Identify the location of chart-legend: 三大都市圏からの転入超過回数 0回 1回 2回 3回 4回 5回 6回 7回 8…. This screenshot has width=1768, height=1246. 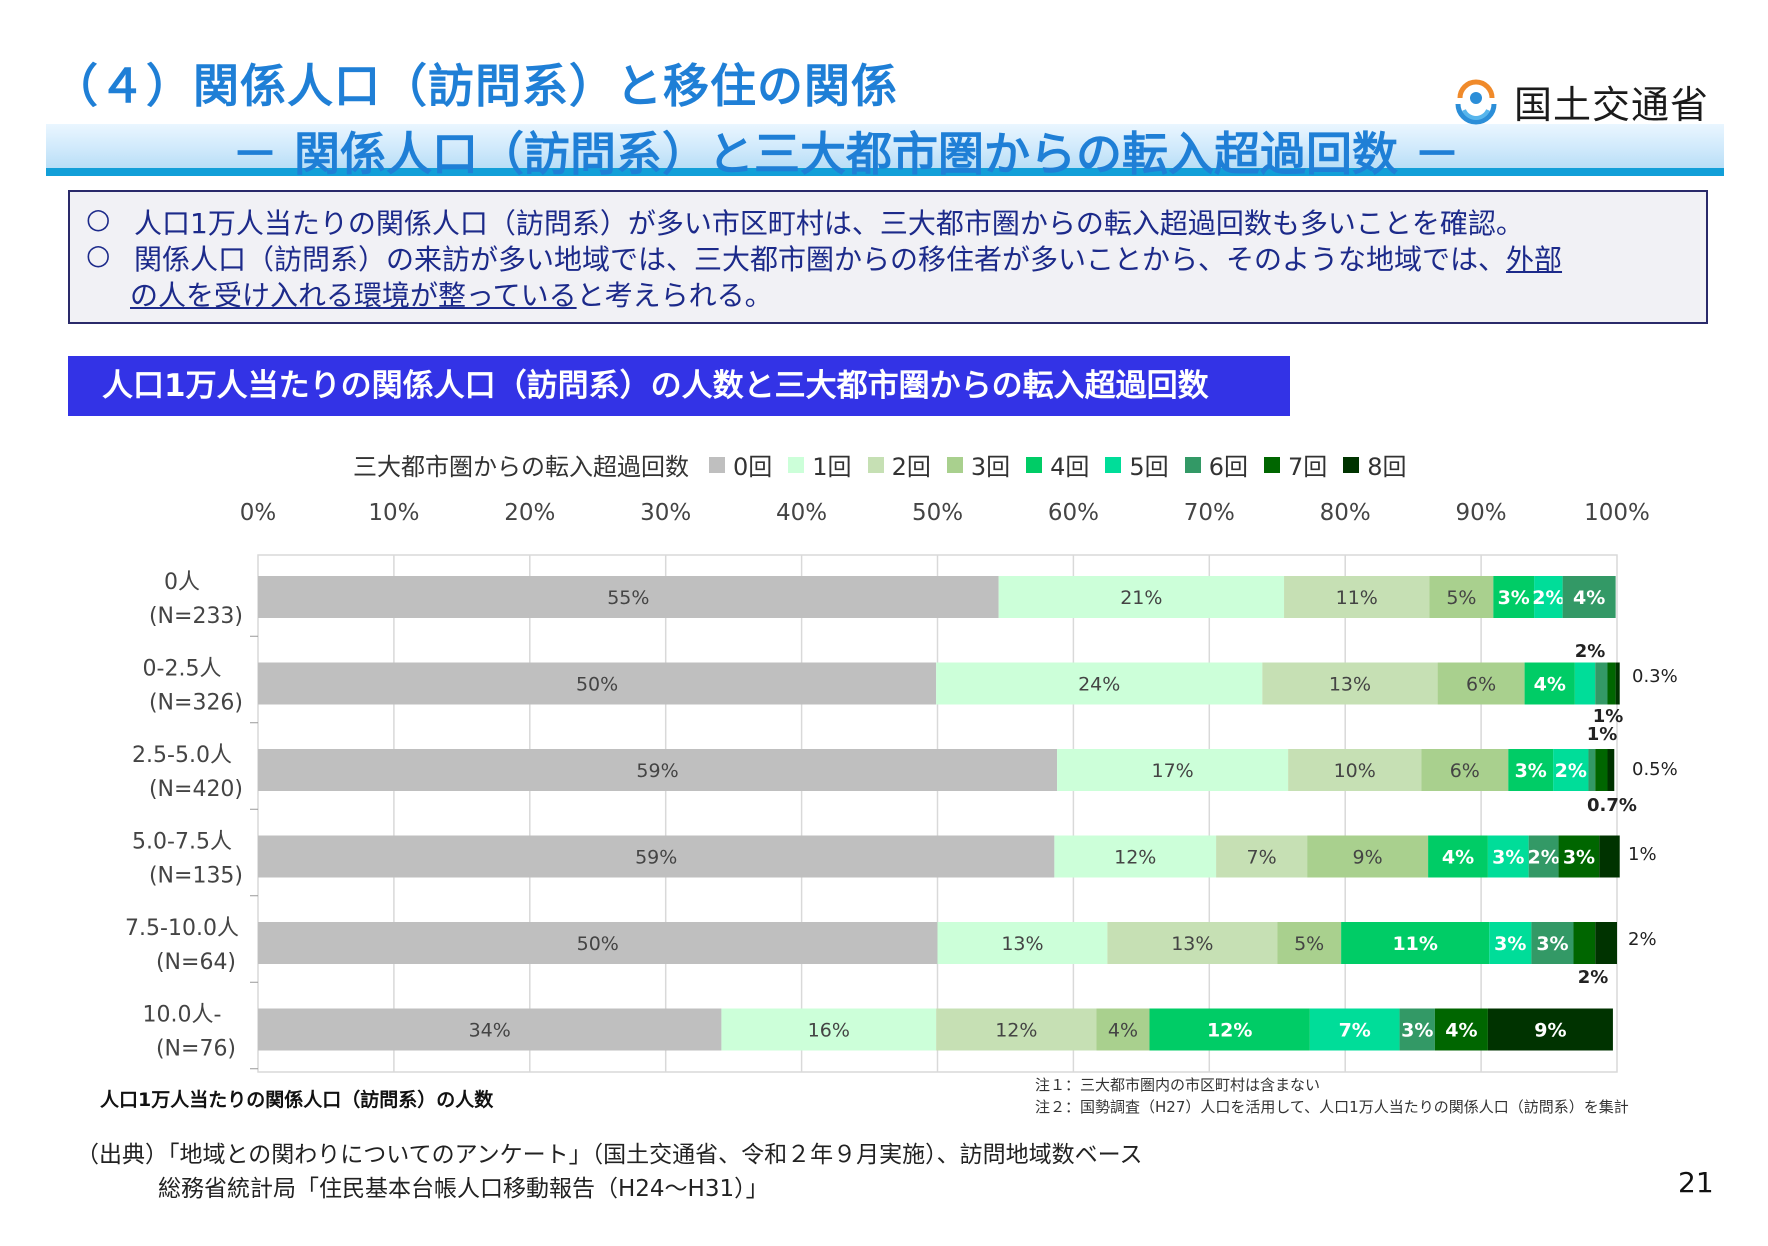
(888, 464).